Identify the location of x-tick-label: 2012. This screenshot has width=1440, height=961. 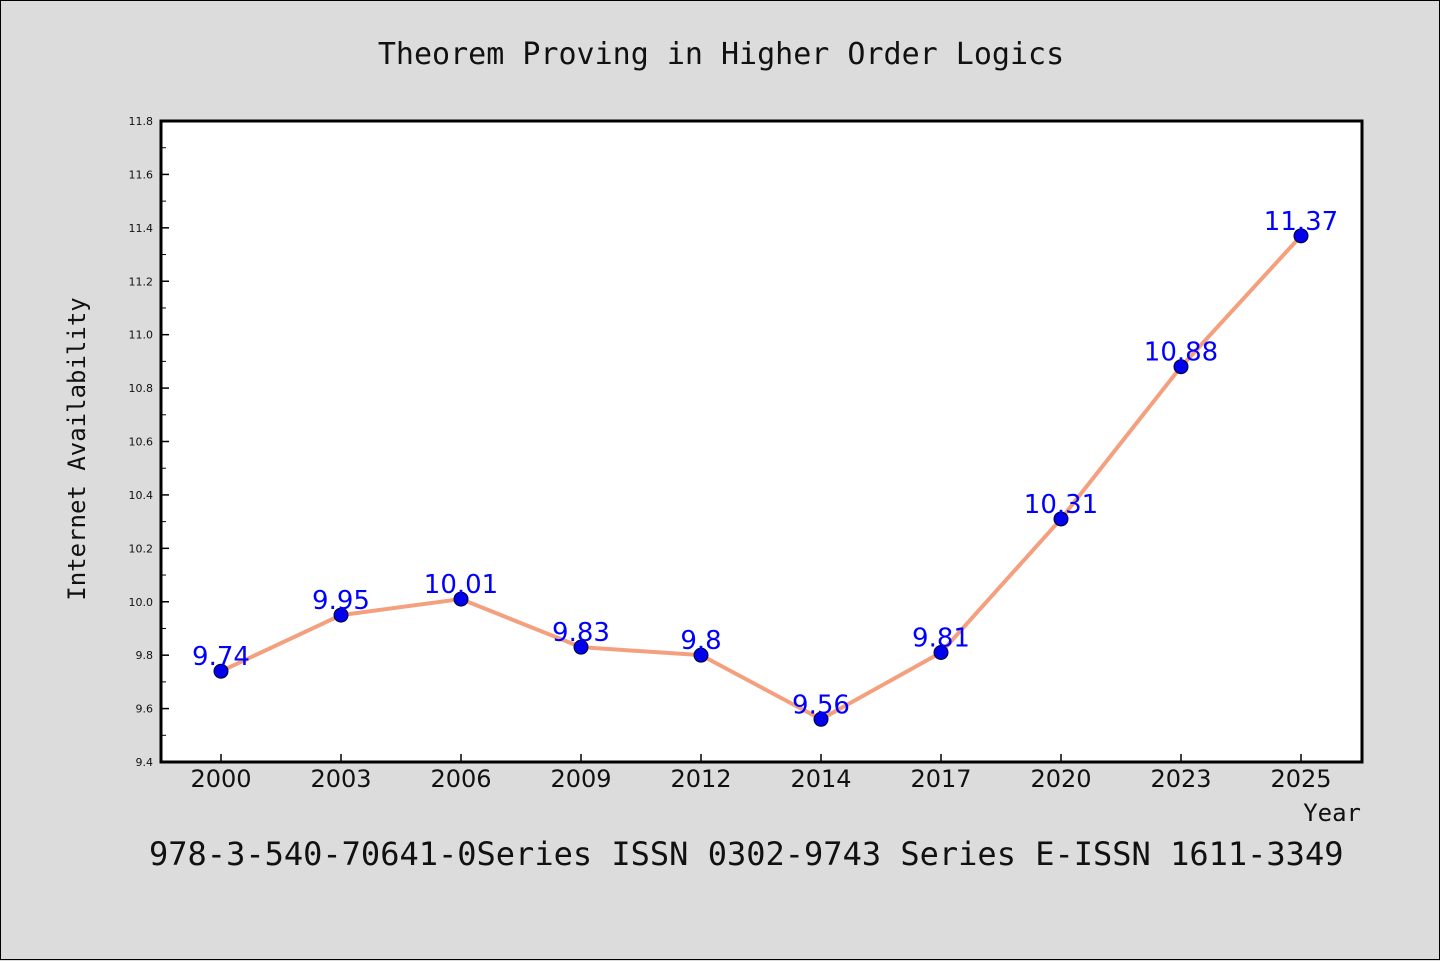
(700, 779).